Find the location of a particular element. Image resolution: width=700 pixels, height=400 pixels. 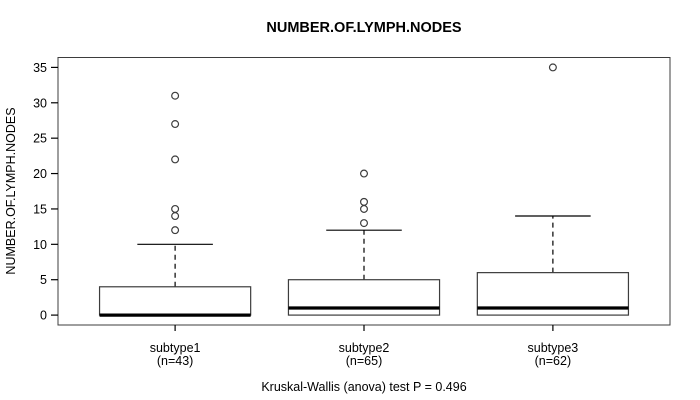

x-group-label: subtype1 is located at coordinates (175, 348).